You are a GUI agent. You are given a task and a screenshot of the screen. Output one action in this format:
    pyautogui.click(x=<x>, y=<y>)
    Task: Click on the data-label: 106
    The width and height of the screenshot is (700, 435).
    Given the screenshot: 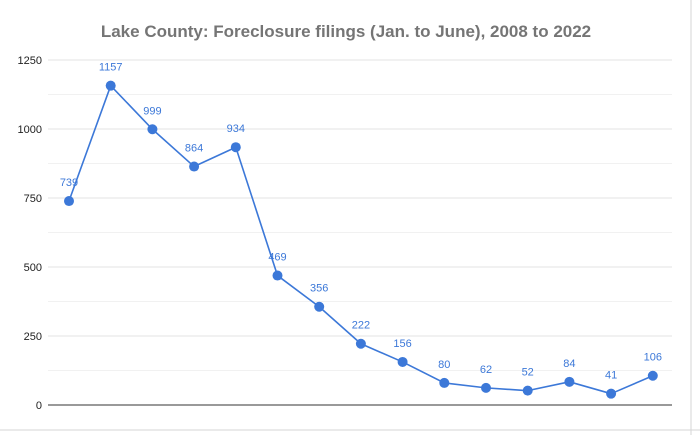 What is the action you would take?
    pyautogui.click(x=653, y=358)
    